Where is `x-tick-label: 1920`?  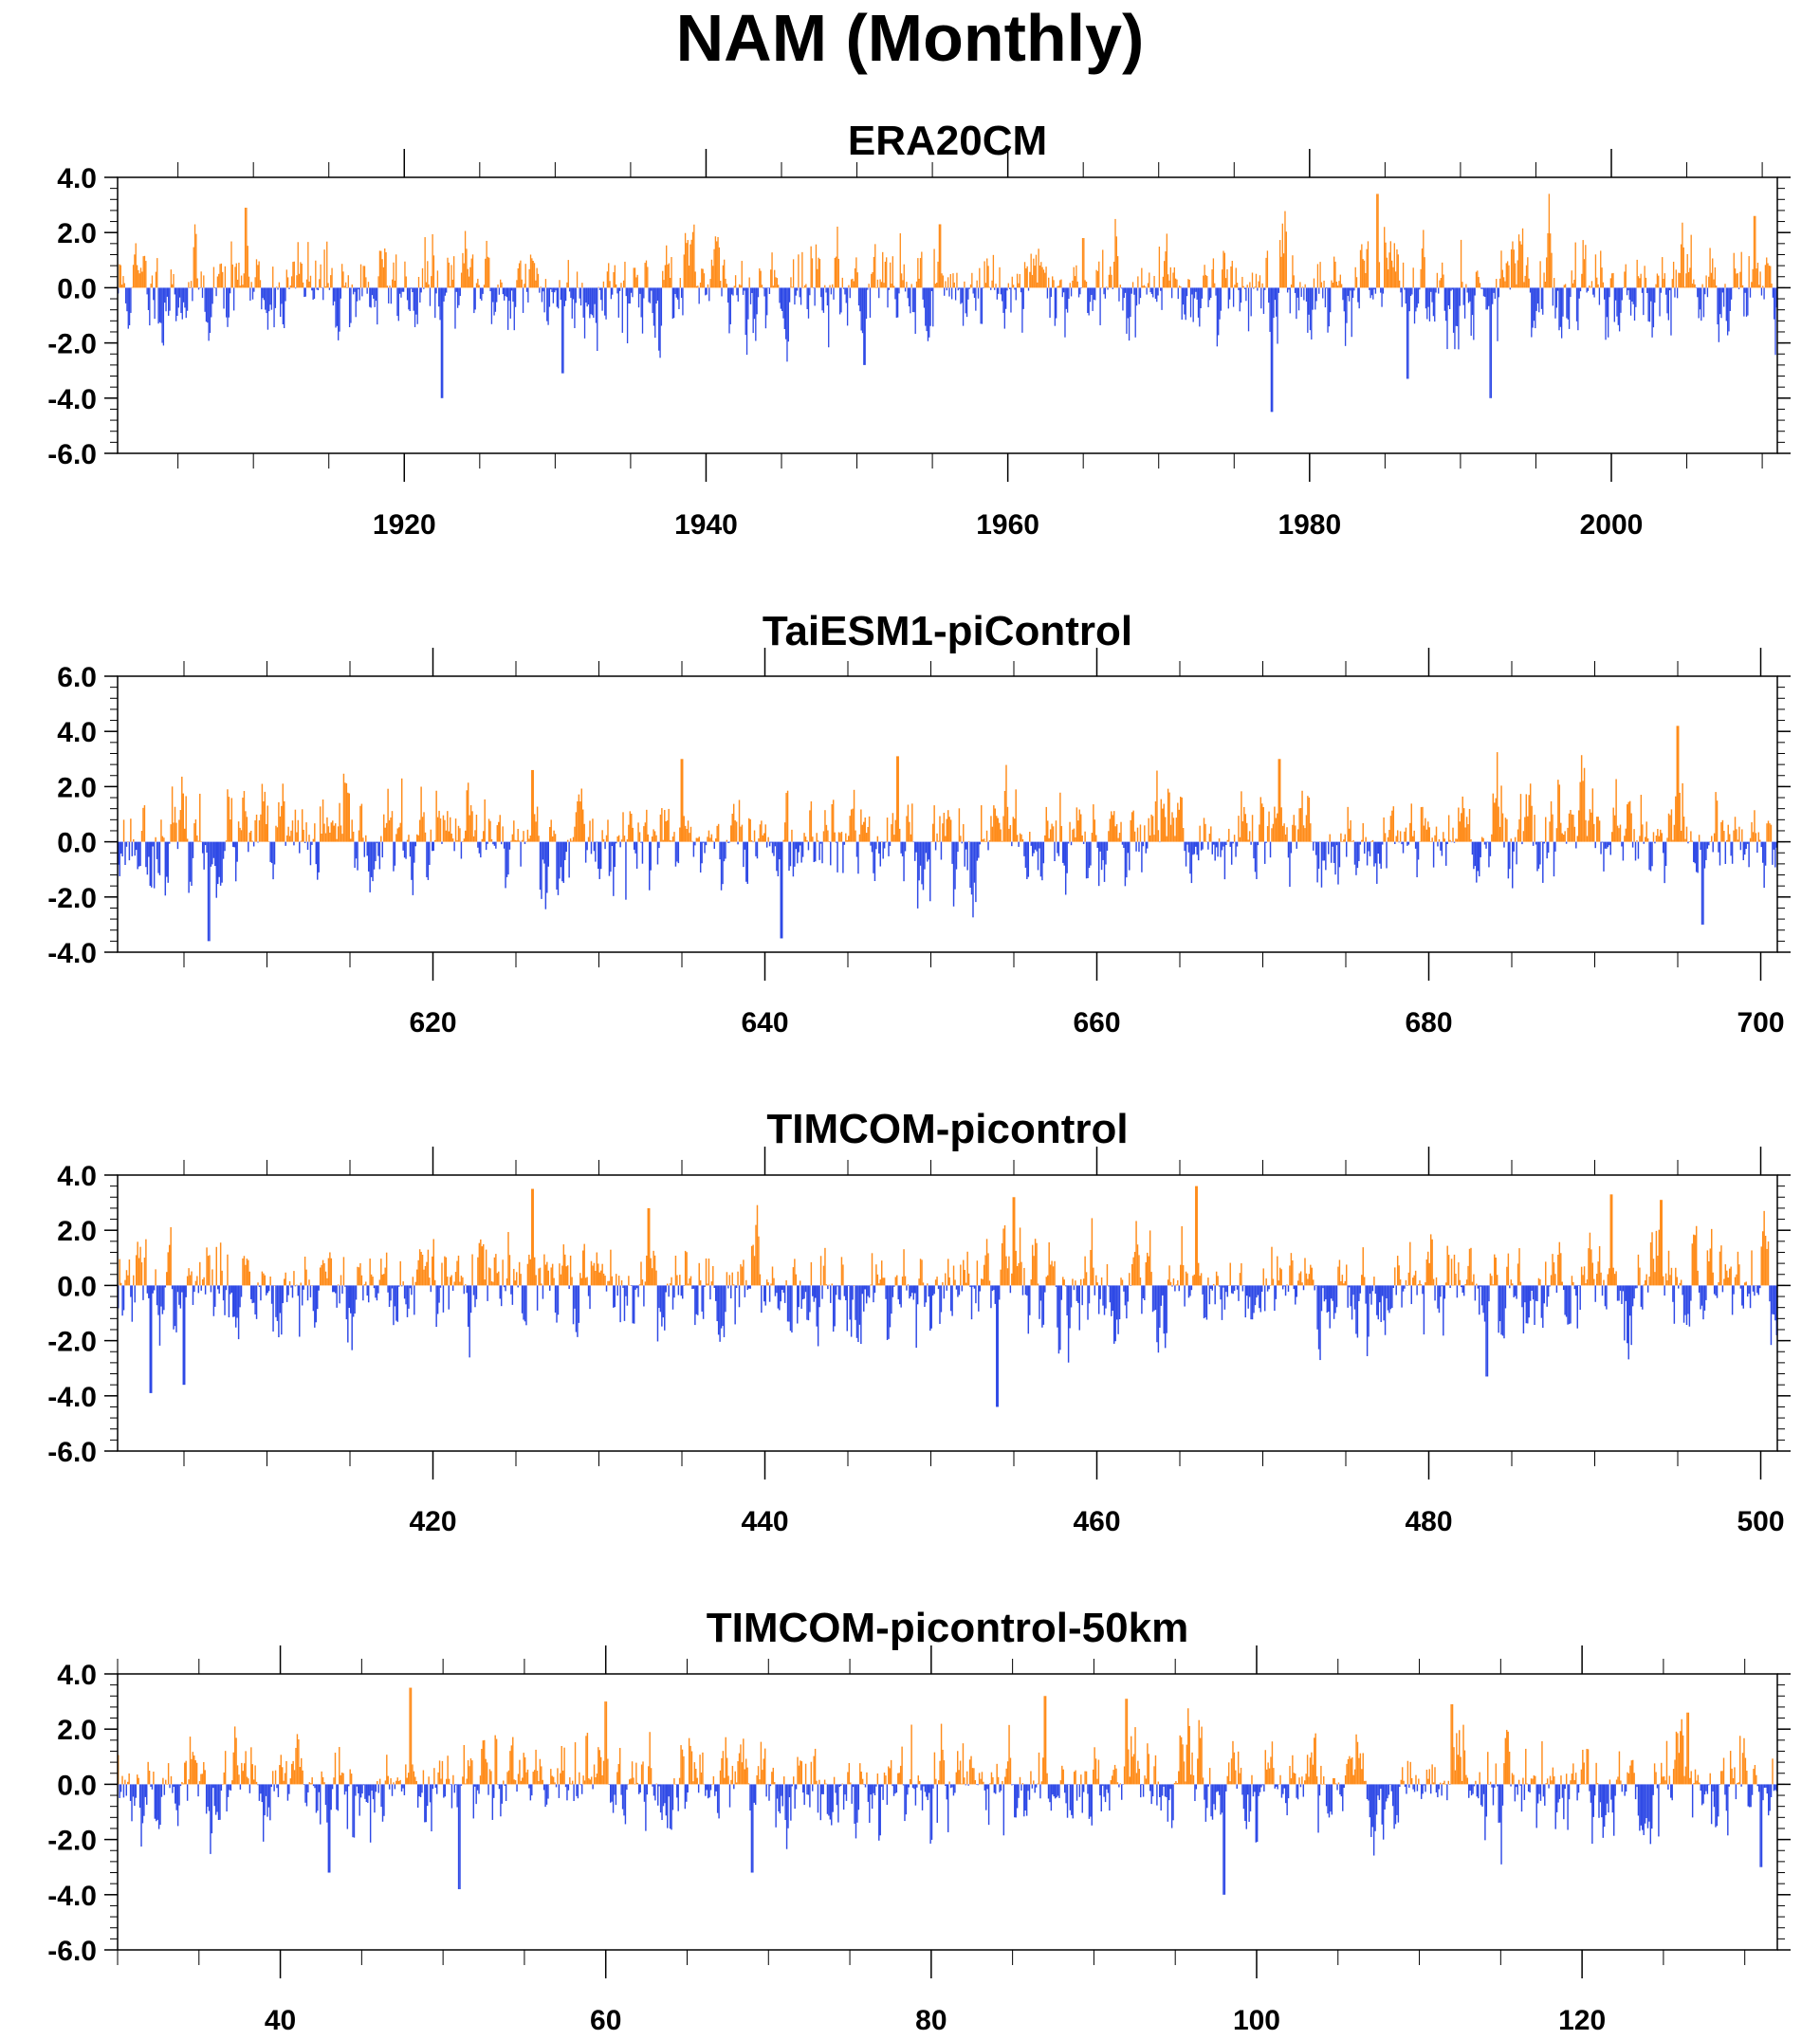 x-tick-label: 1920 is located at coordinates (404, 525).